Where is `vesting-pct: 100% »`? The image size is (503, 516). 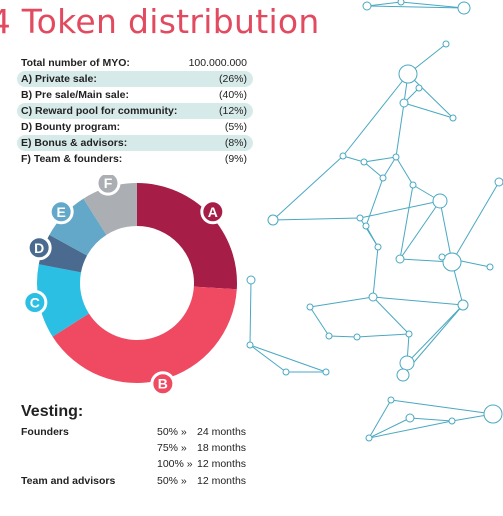
vesting-pct: 100% » is located at coordinates (175, 464).